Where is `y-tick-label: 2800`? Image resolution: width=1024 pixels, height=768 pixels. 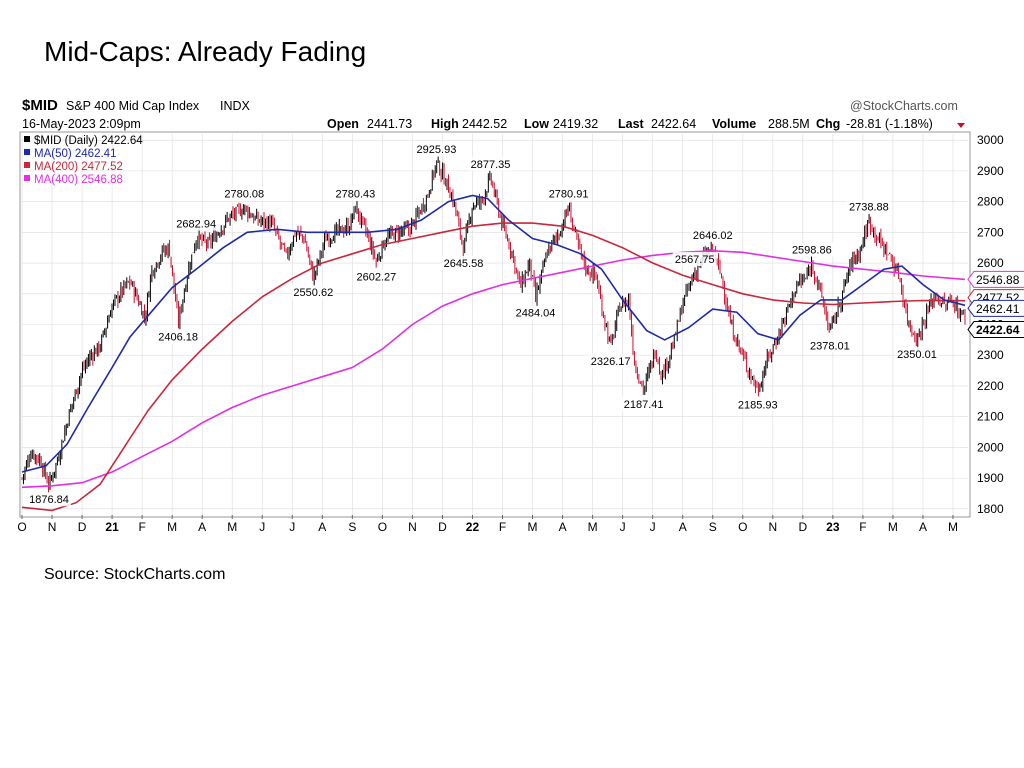
y-tick-label: 2800 is located at coordinates (990, 202).